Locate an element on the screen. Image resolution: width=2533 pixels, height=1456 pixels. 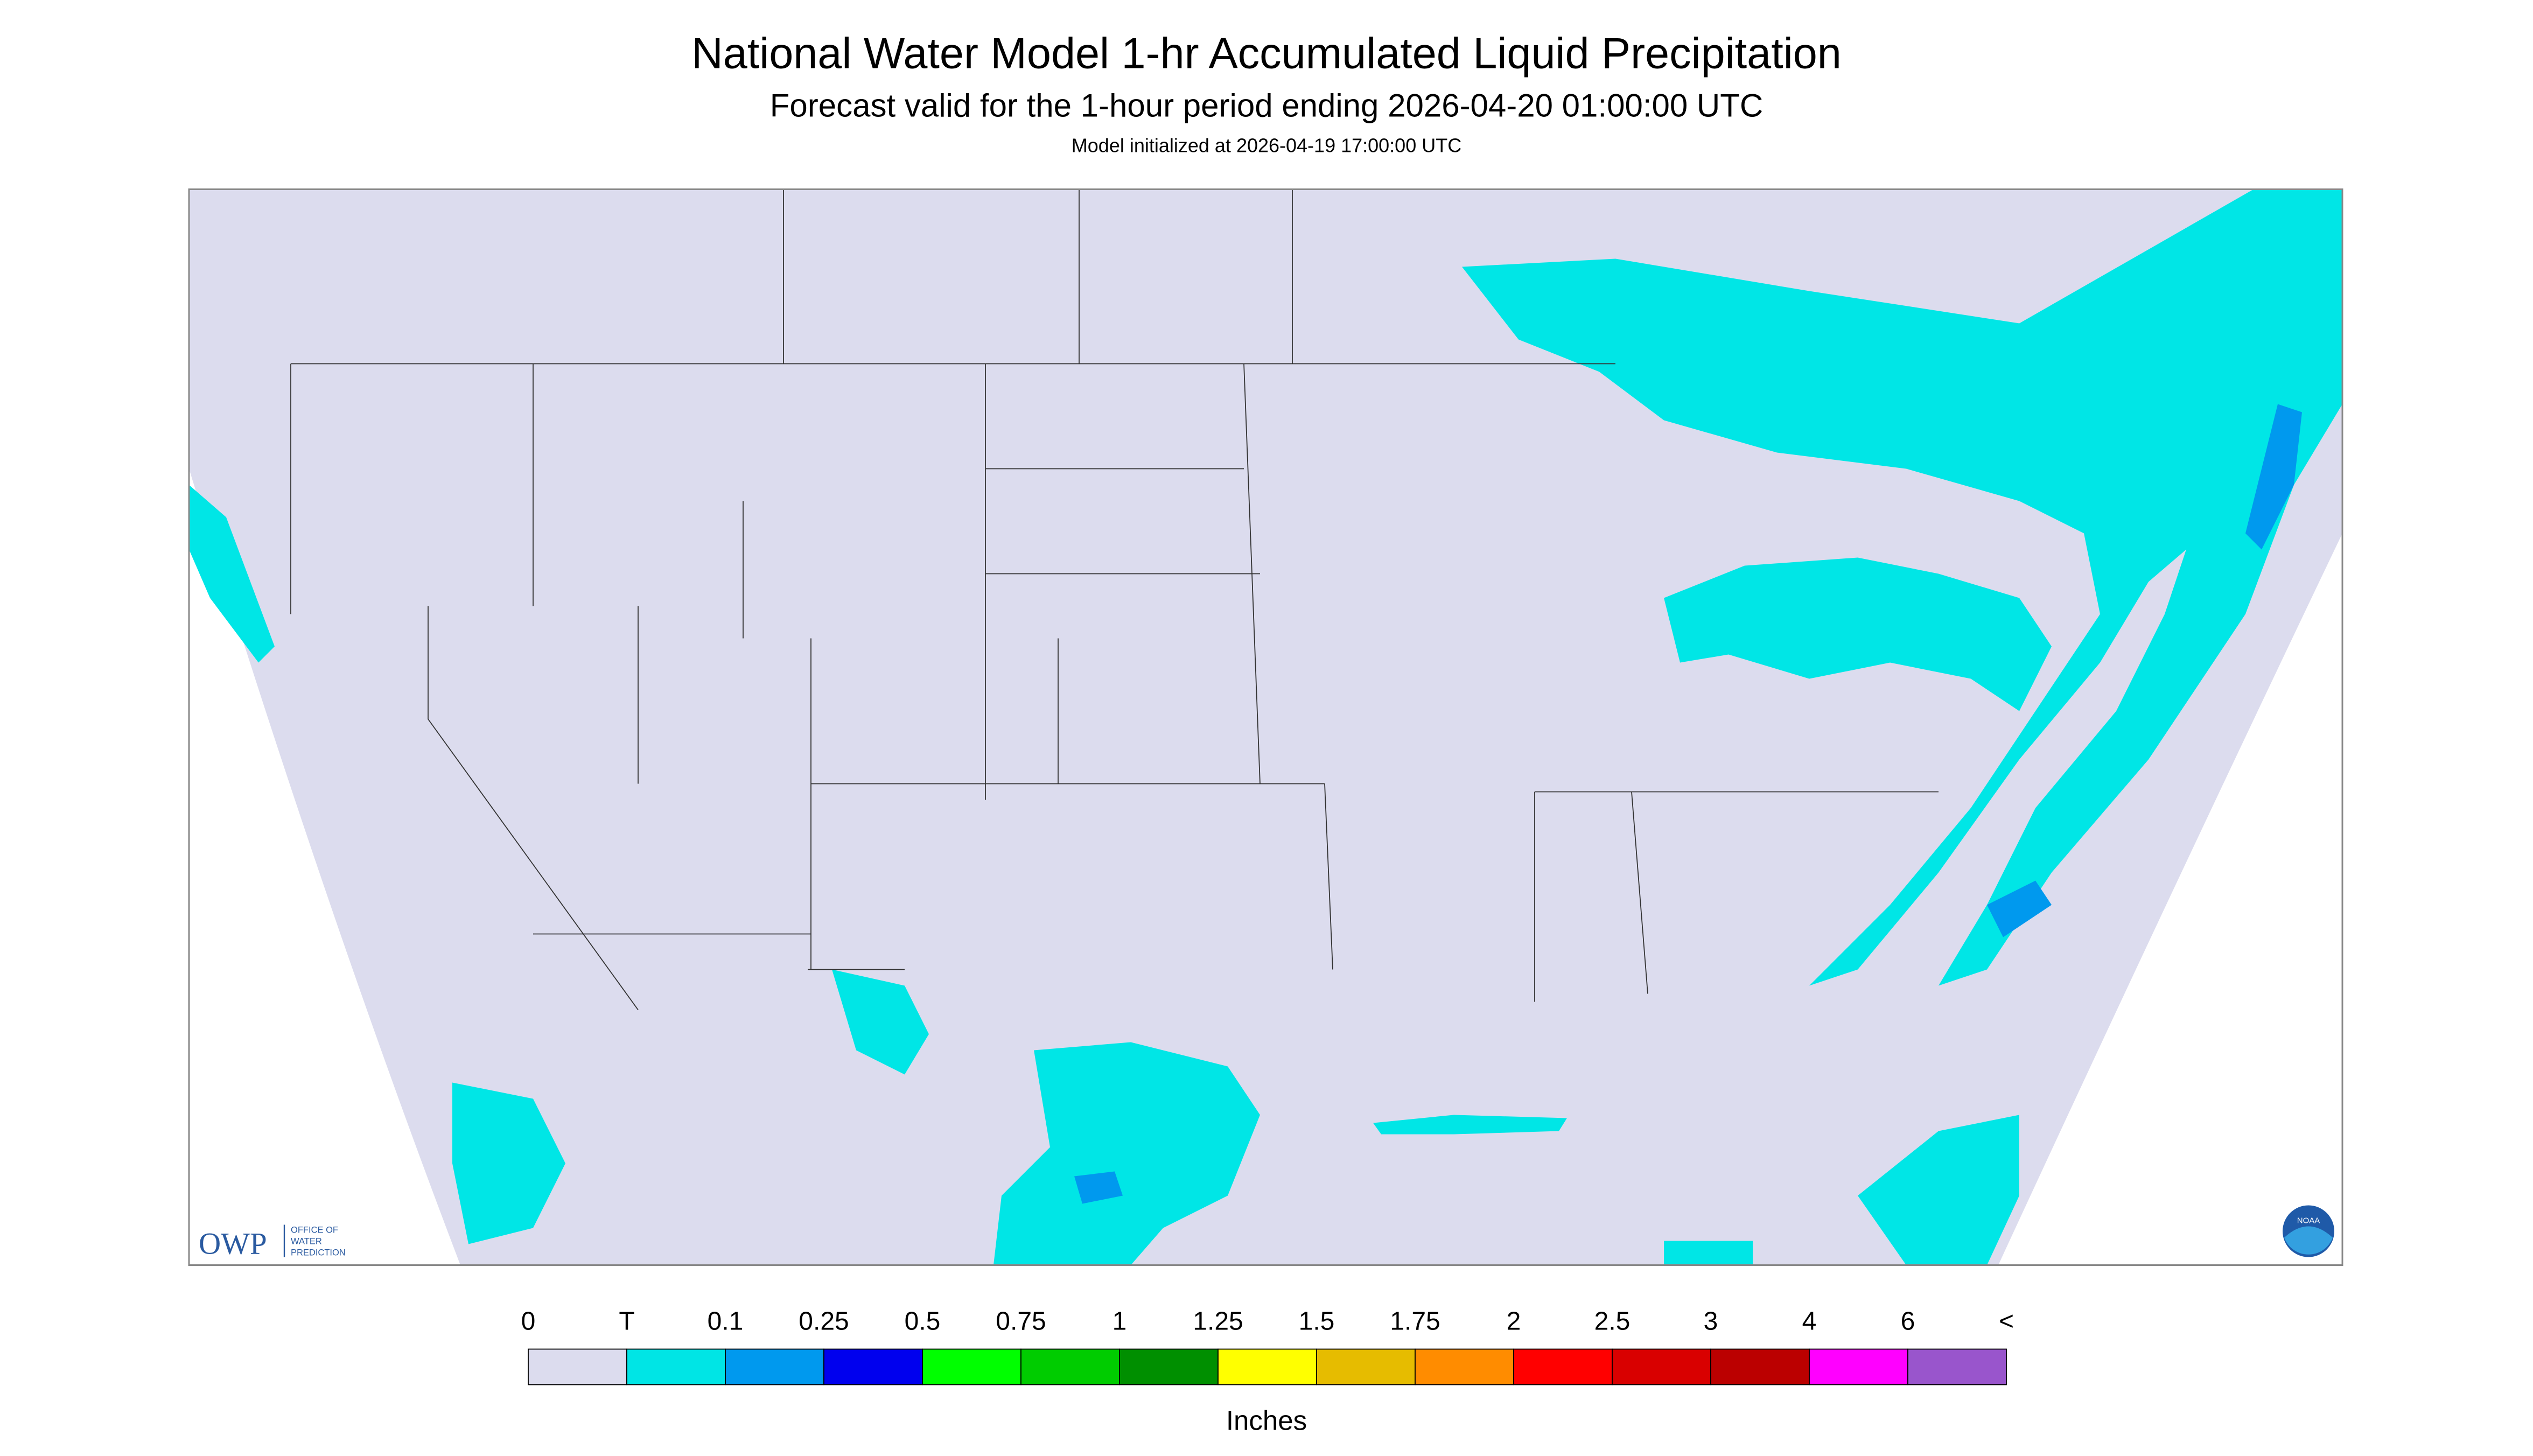
legend-label: T is located at coordinates (627, 1321).